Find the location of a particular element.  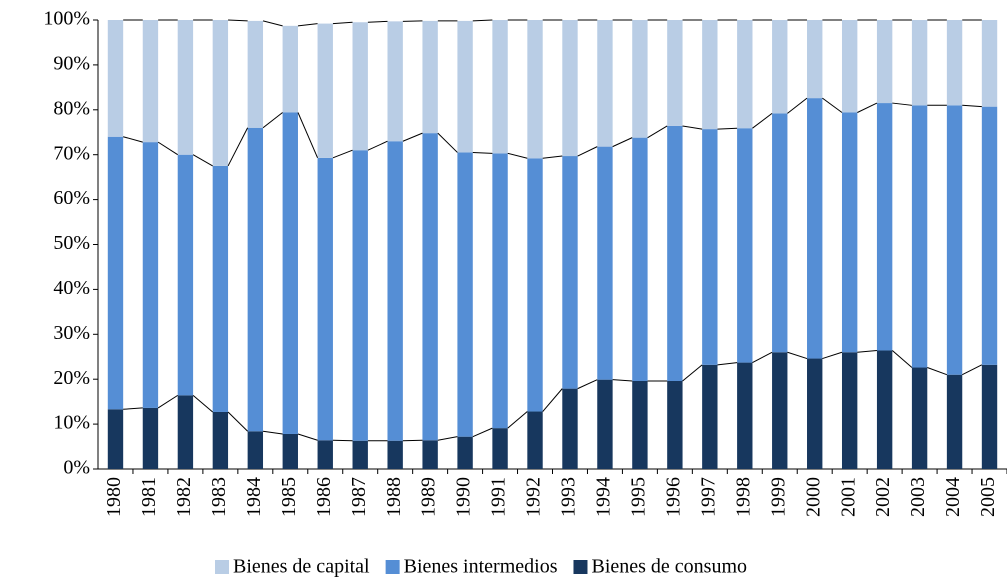

y-tick-label: 10% is located at coordinates (71, 423).